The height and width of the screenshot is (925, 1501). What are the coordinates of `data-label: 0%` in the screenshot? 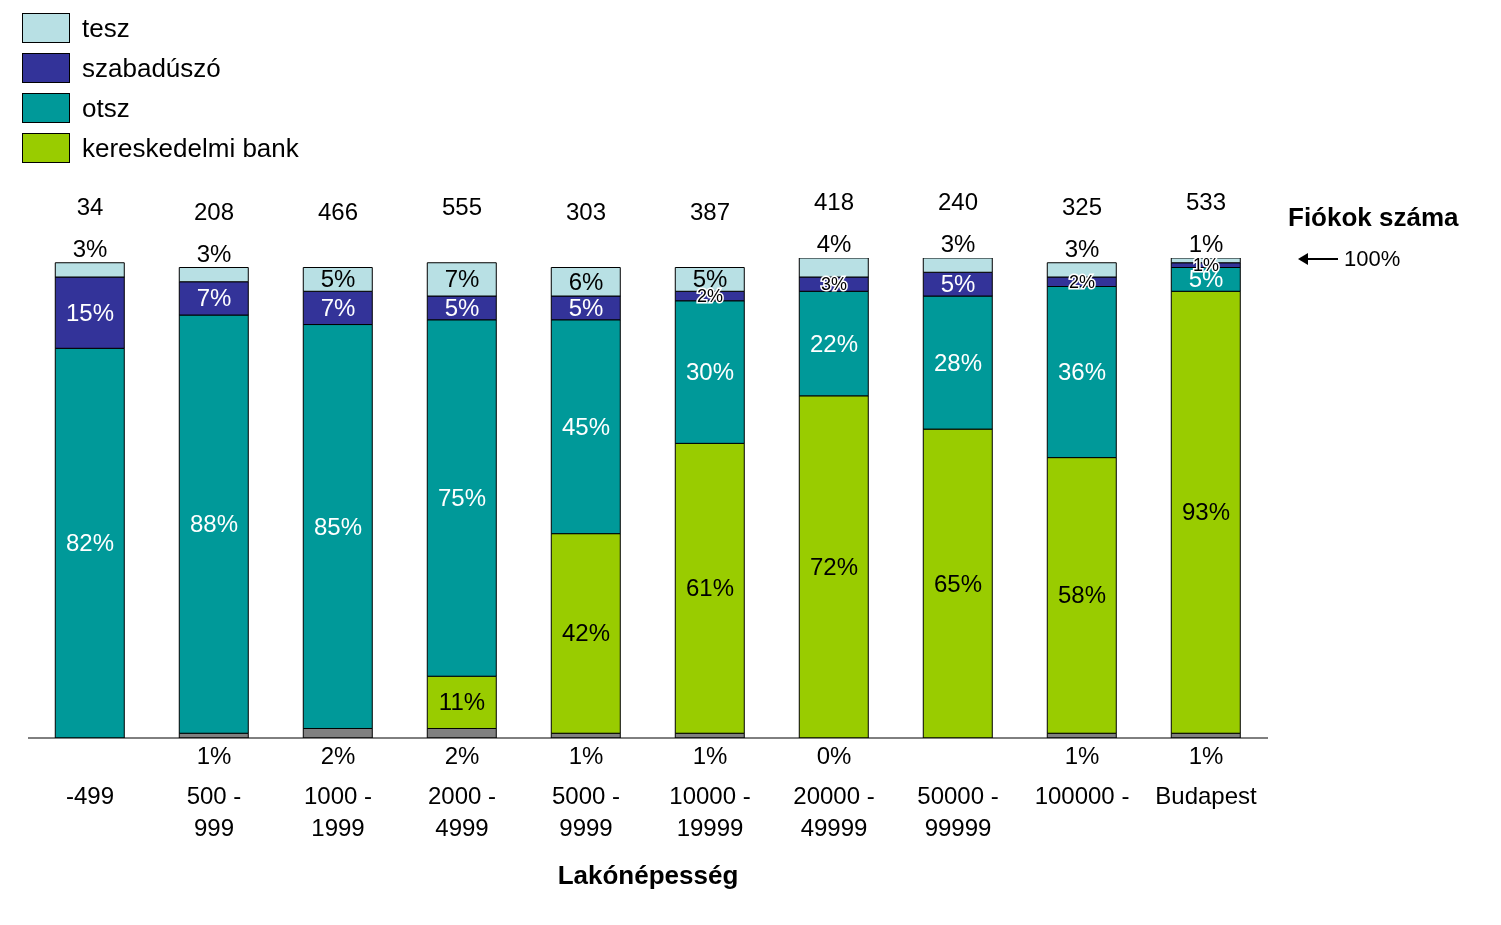 It's located at (834, 755).